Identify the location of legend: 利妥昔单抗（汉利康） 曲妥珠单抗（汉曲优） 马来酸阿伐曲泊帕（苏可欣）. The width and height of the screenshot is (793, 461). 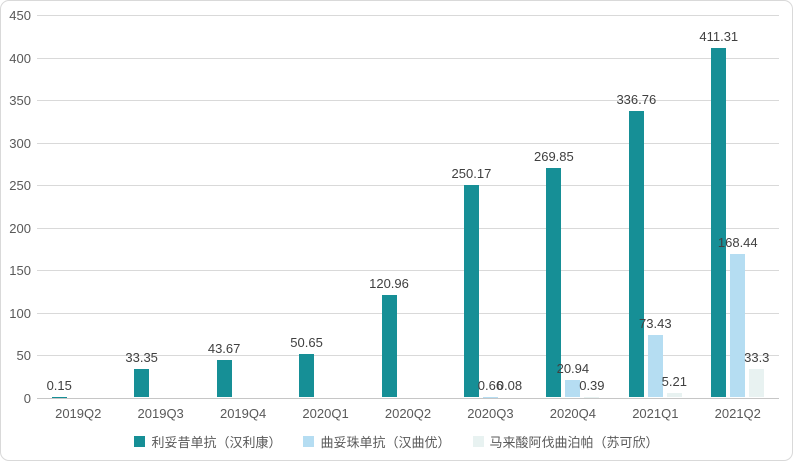
(396, 441).